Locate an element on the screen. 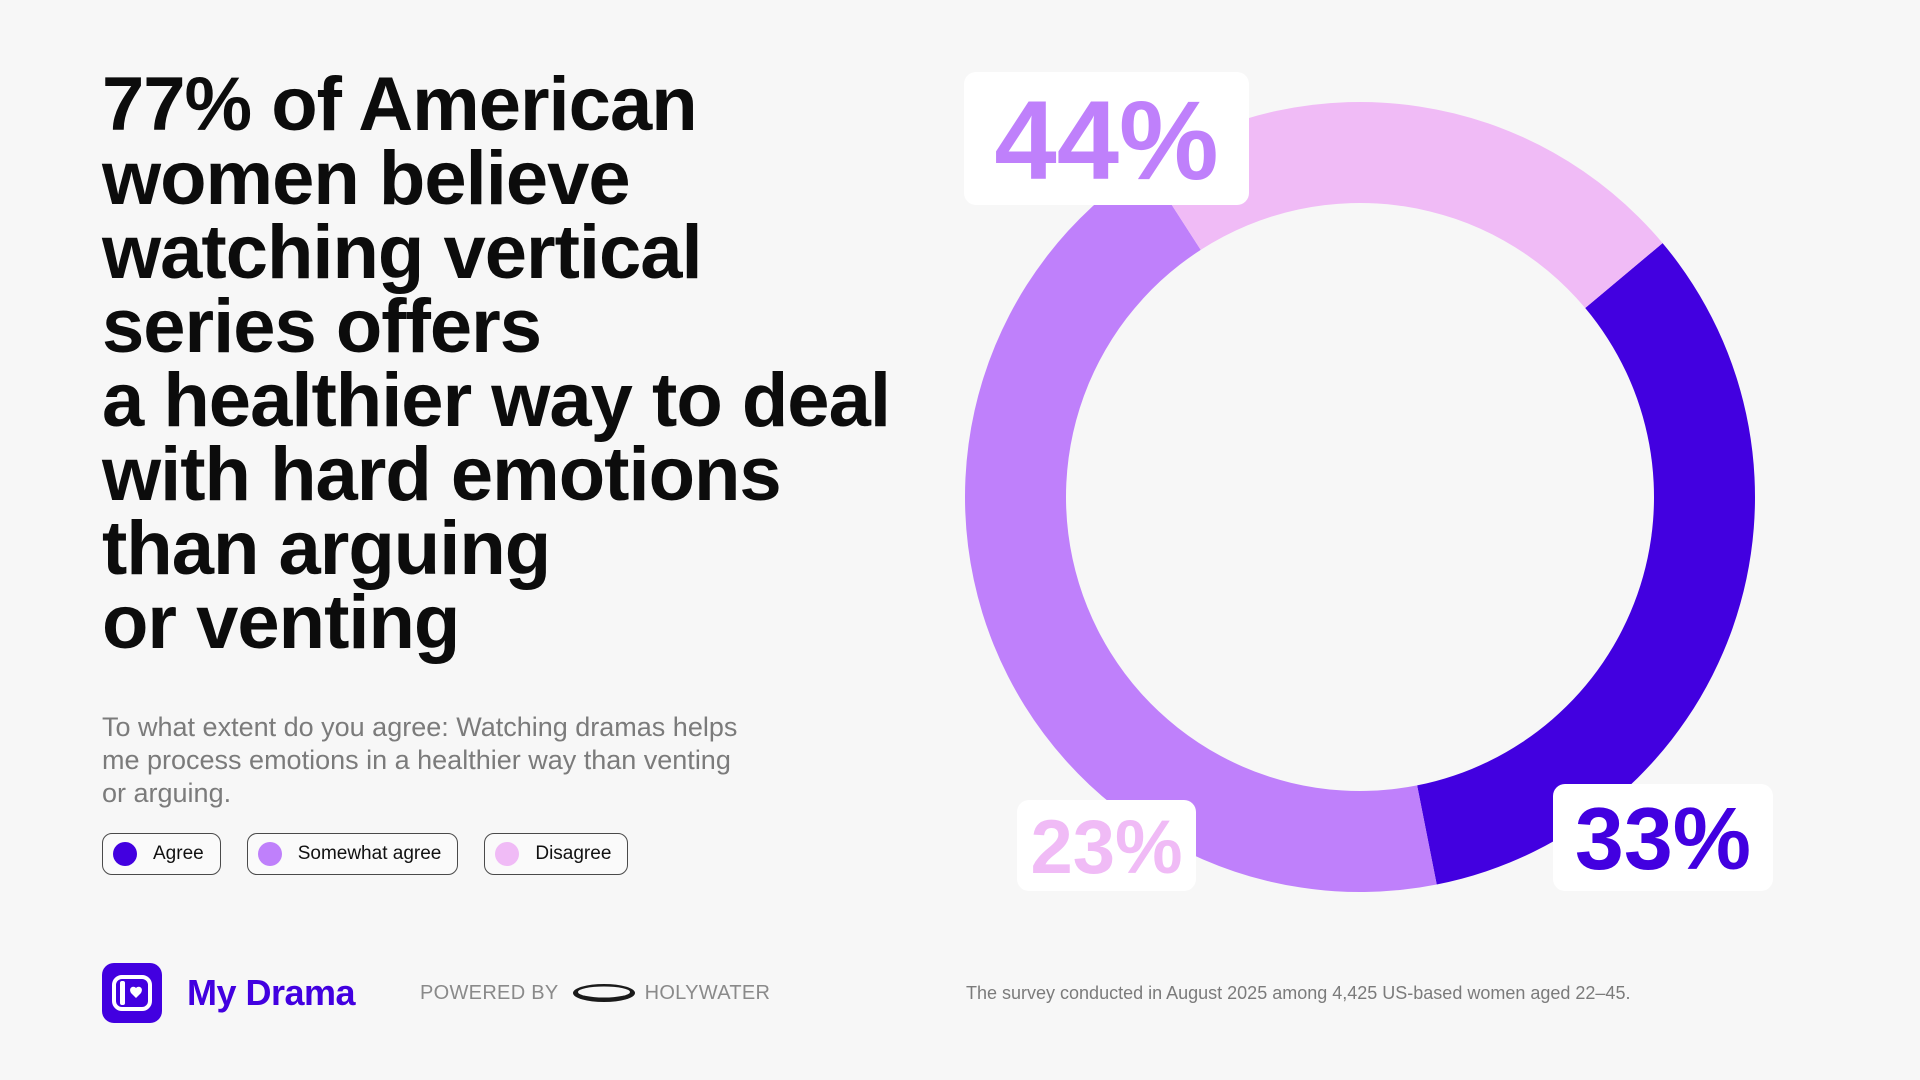 The height and width of the screenshot is (1080, 1920). value-label-text-agree: 33% is located at coordinates (1663, 838).